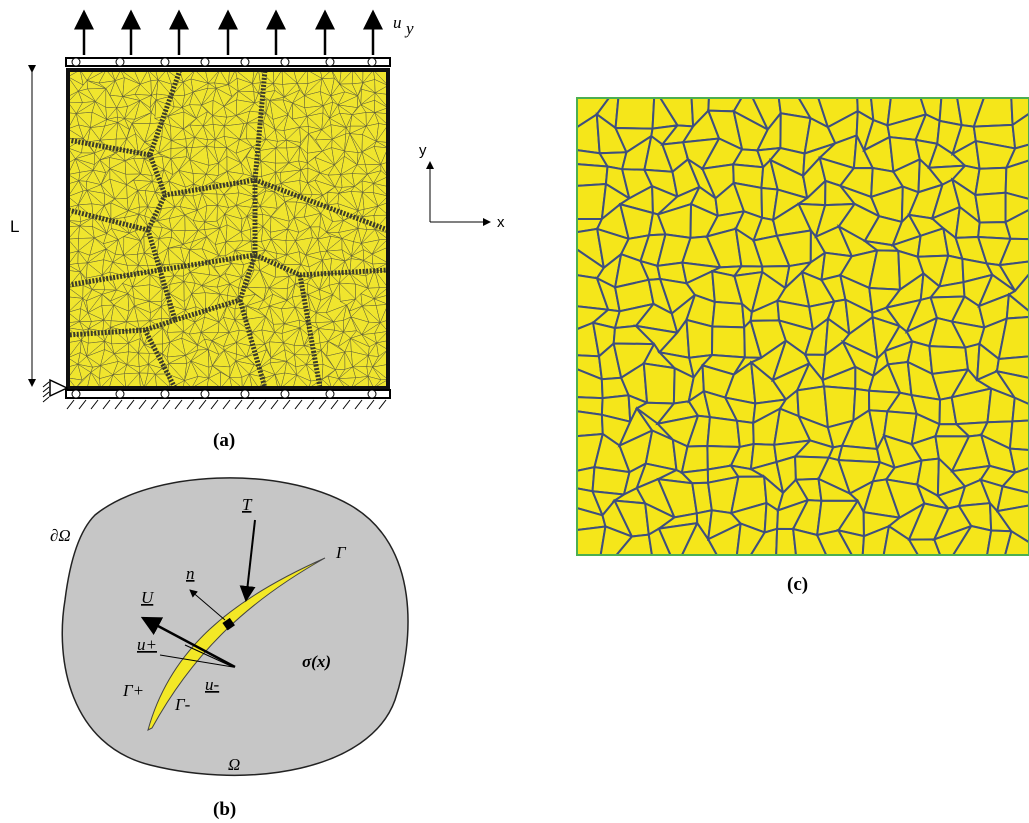 The height and width of the screenshot is (823, 1029). Describe the element at coordinates (14, 226) in the screenshot. I see `length-label: L` at that location.